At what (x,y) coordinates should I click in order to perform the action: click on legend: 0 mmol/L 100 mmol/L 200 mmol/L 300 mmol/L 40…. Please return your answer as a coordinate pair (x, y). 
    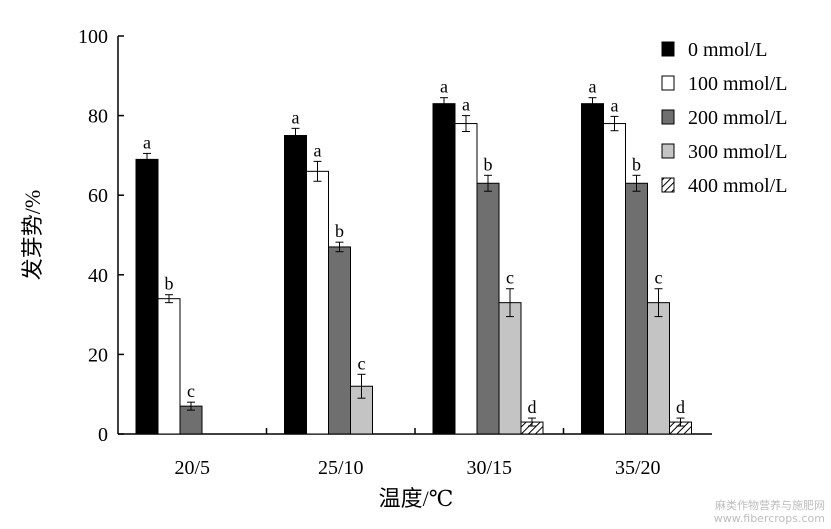
    Looking at the image, I should click on (724, 118).